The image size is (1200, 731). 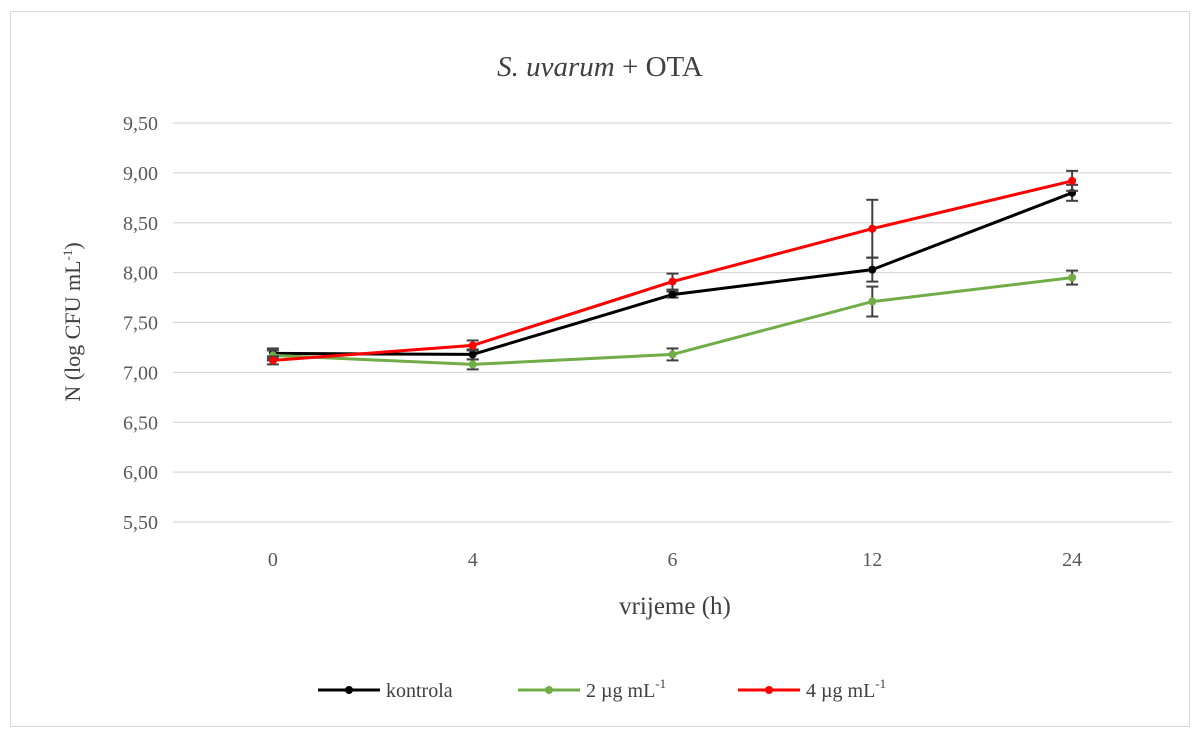 What do you see at coordinates (140, 274) in the screenshot?
I see `y-tick-label: 8,00` at bounding box center [140, 274].